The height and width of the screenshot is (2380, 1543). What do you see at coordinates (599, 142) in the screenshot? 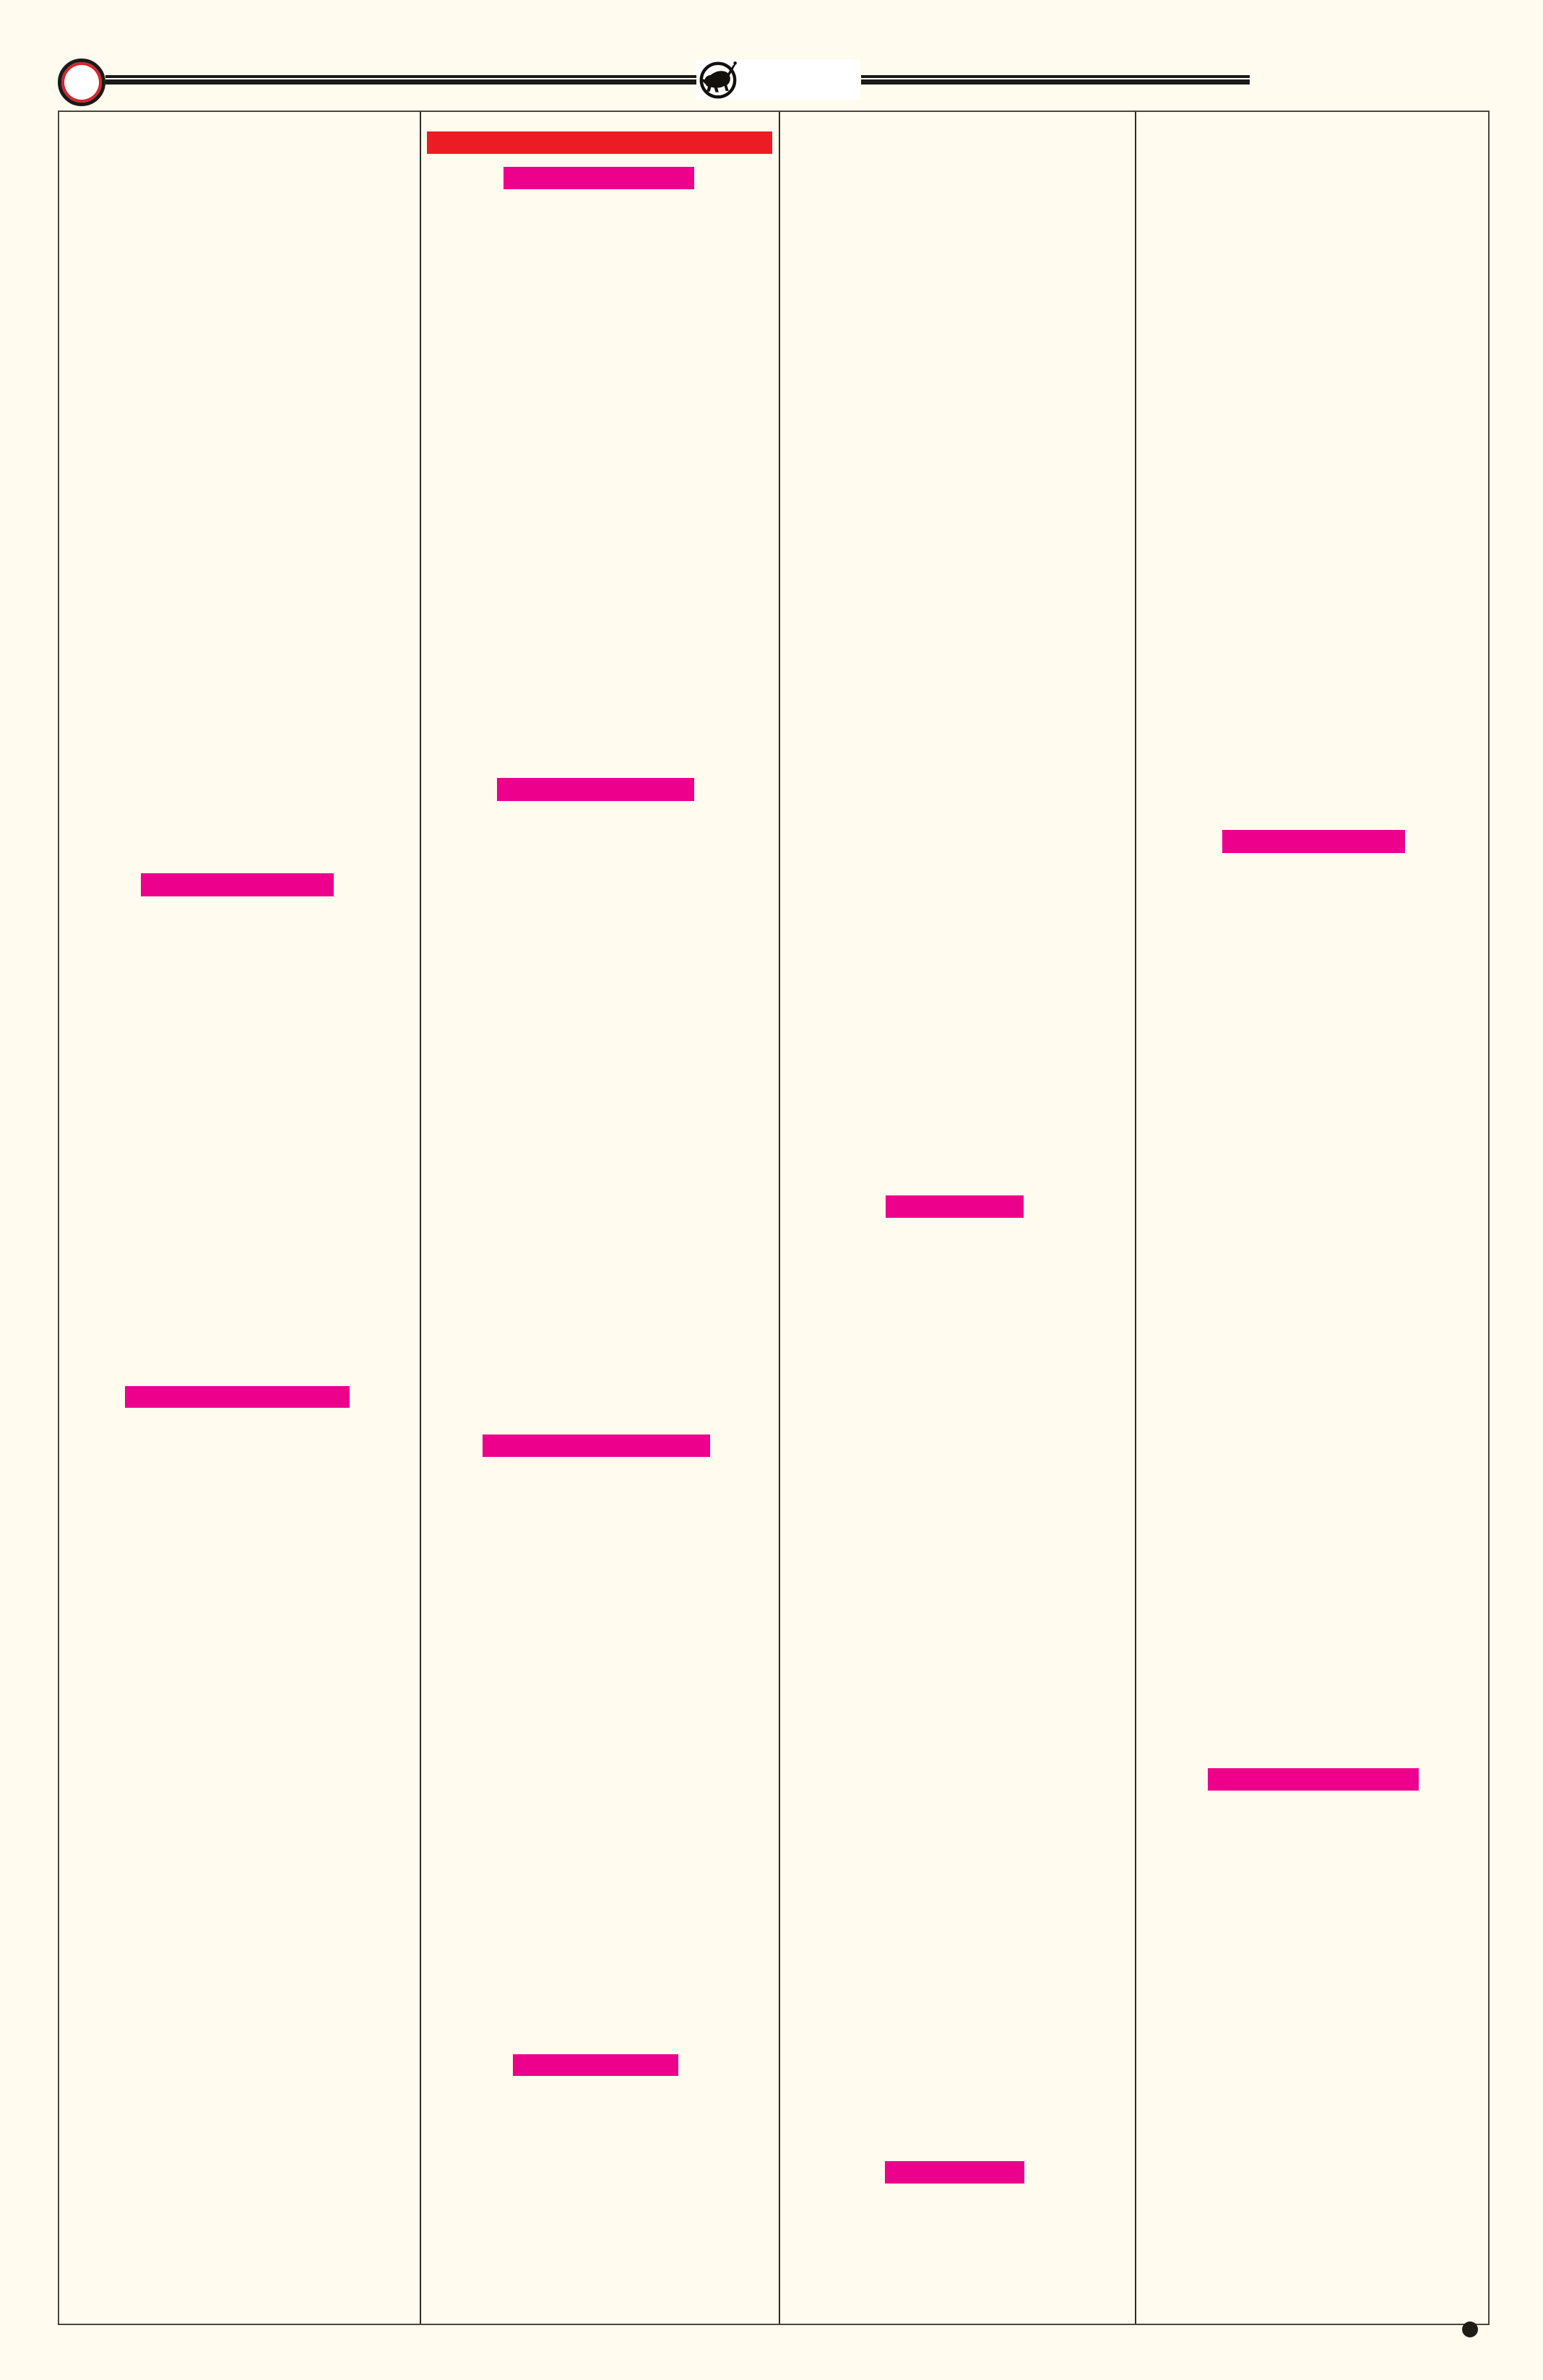
I see `headline-bar` at bounding box center [599, 142].